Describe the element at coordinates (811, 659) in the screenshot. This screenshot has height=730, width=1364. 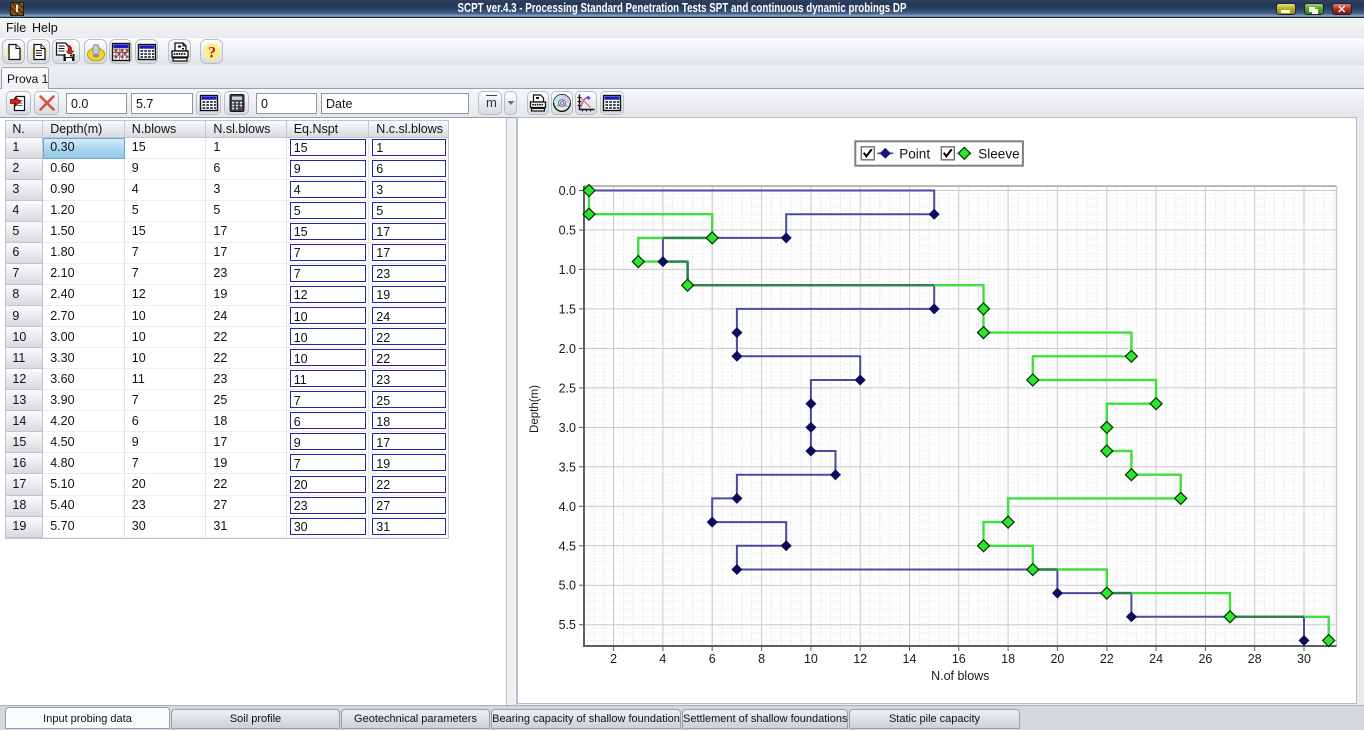
I see `svg-text: 10` at that location.